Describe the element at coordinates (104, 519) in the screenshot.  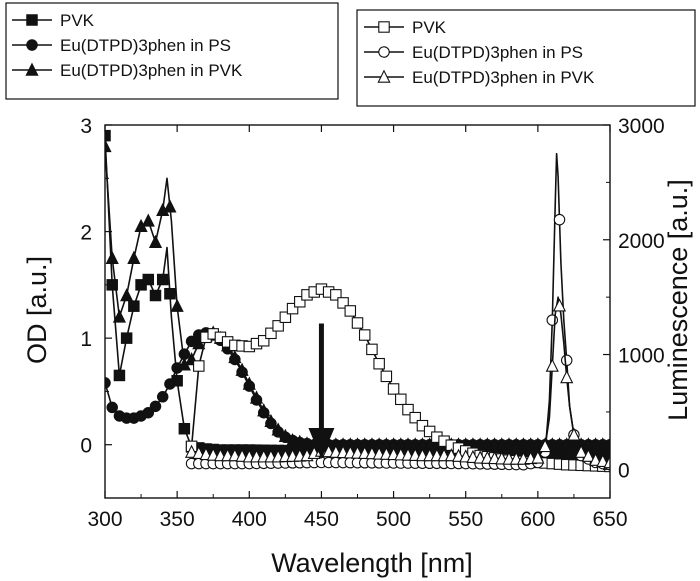
I see `x-tick-label: 300` at that location.